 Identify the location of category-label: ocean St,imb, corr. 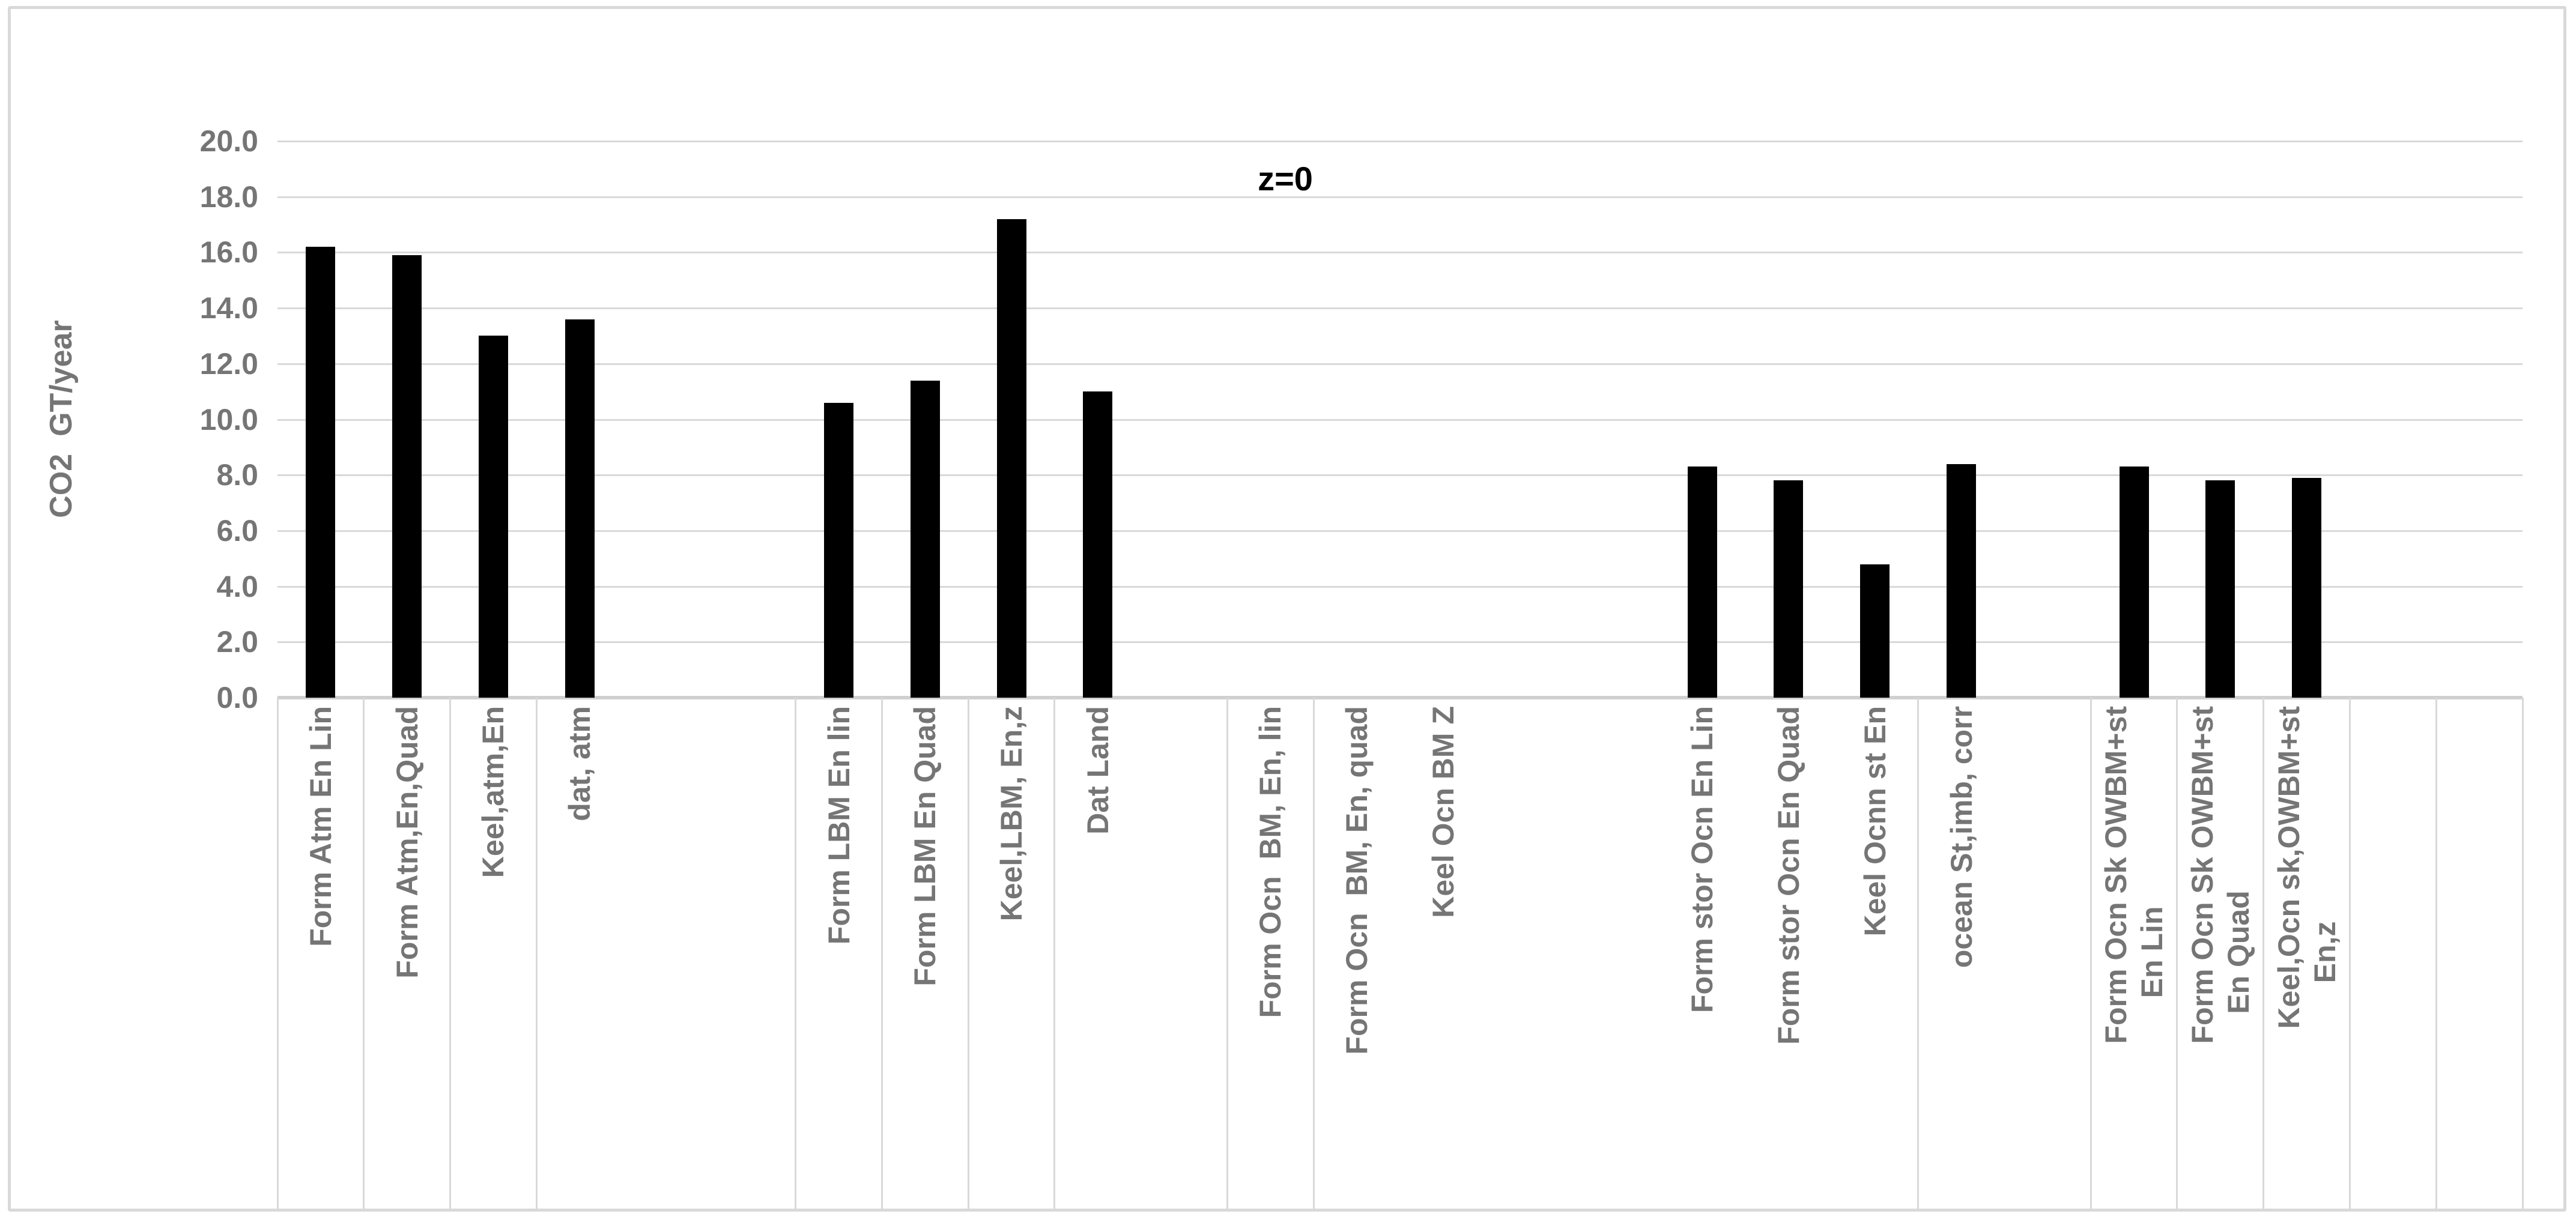
(1962, 952).